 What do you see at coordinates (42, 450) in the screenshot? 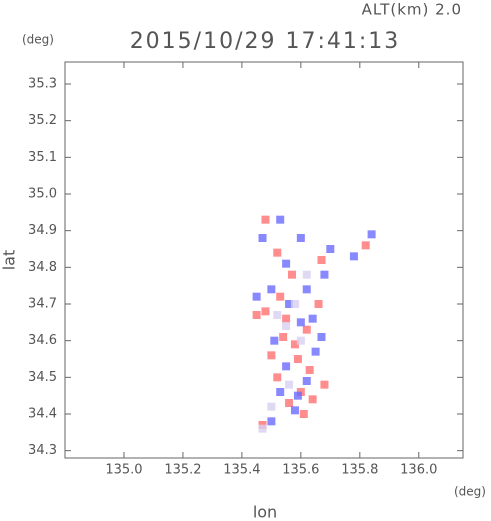
I see `y-tick-label: 34.3` at bounding box center [42, 450].